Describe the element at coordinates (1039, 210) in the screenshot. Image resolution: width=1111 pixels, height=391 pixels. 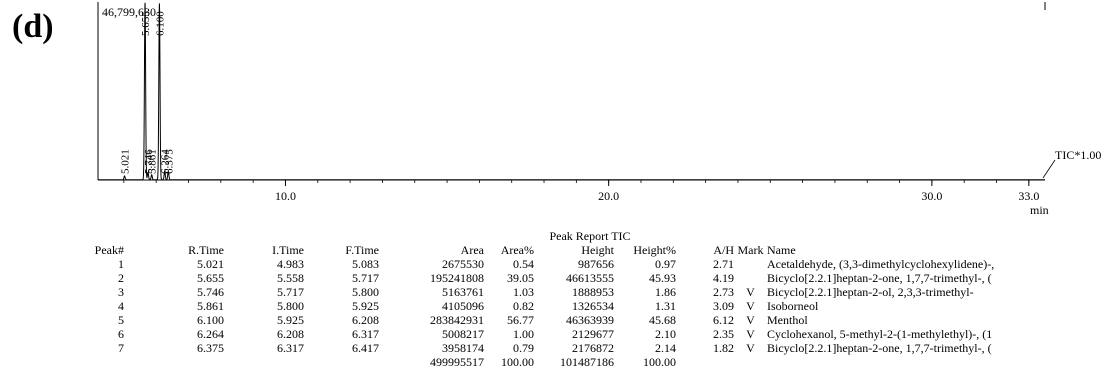
I see `x-unit-label: min` at that location.